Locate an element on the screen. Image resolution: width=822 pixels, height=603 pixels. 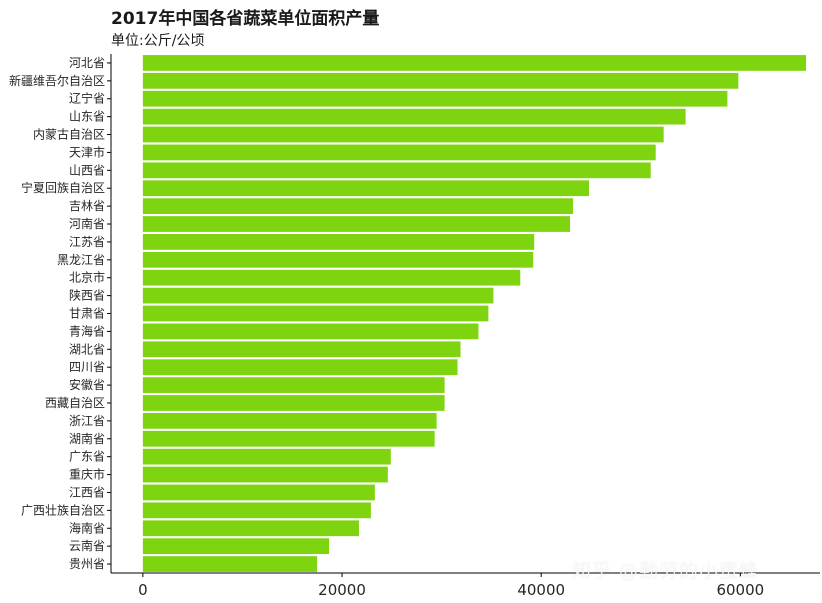
x-tick-label: 40000 is located at coordinates (541, 590).